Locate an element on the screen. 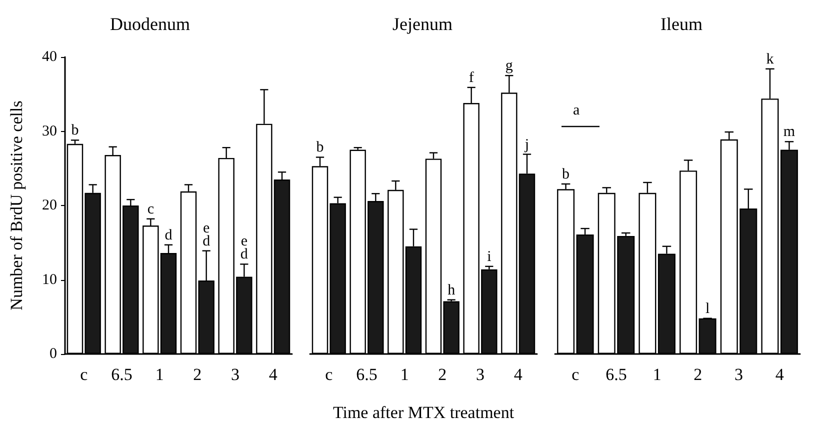 The image size is (818, 433). annotation: a is located at coordinates (576, 110).